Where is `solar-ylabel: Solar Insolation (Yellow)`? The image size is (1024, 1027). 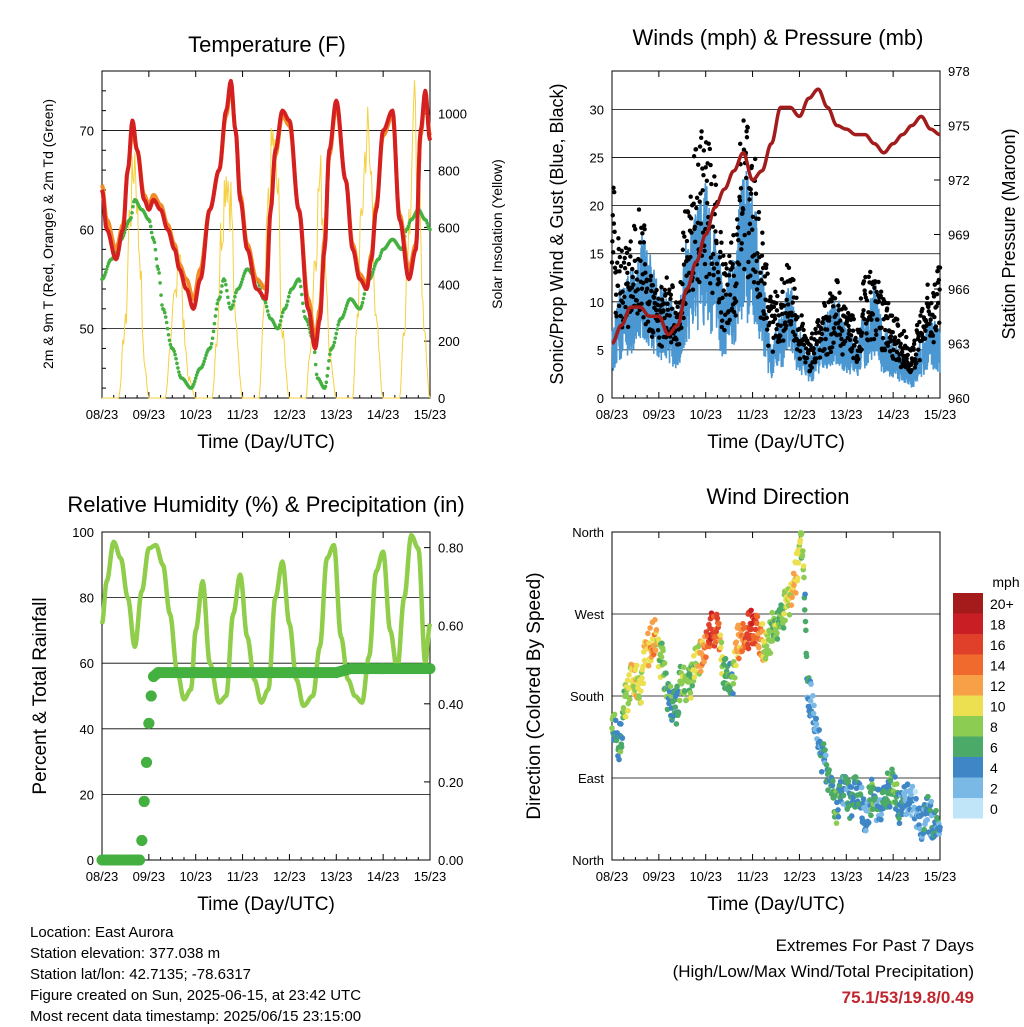
solar-ylabel: Solar Insolation (Yellow) is located at coordinates (497, 234).